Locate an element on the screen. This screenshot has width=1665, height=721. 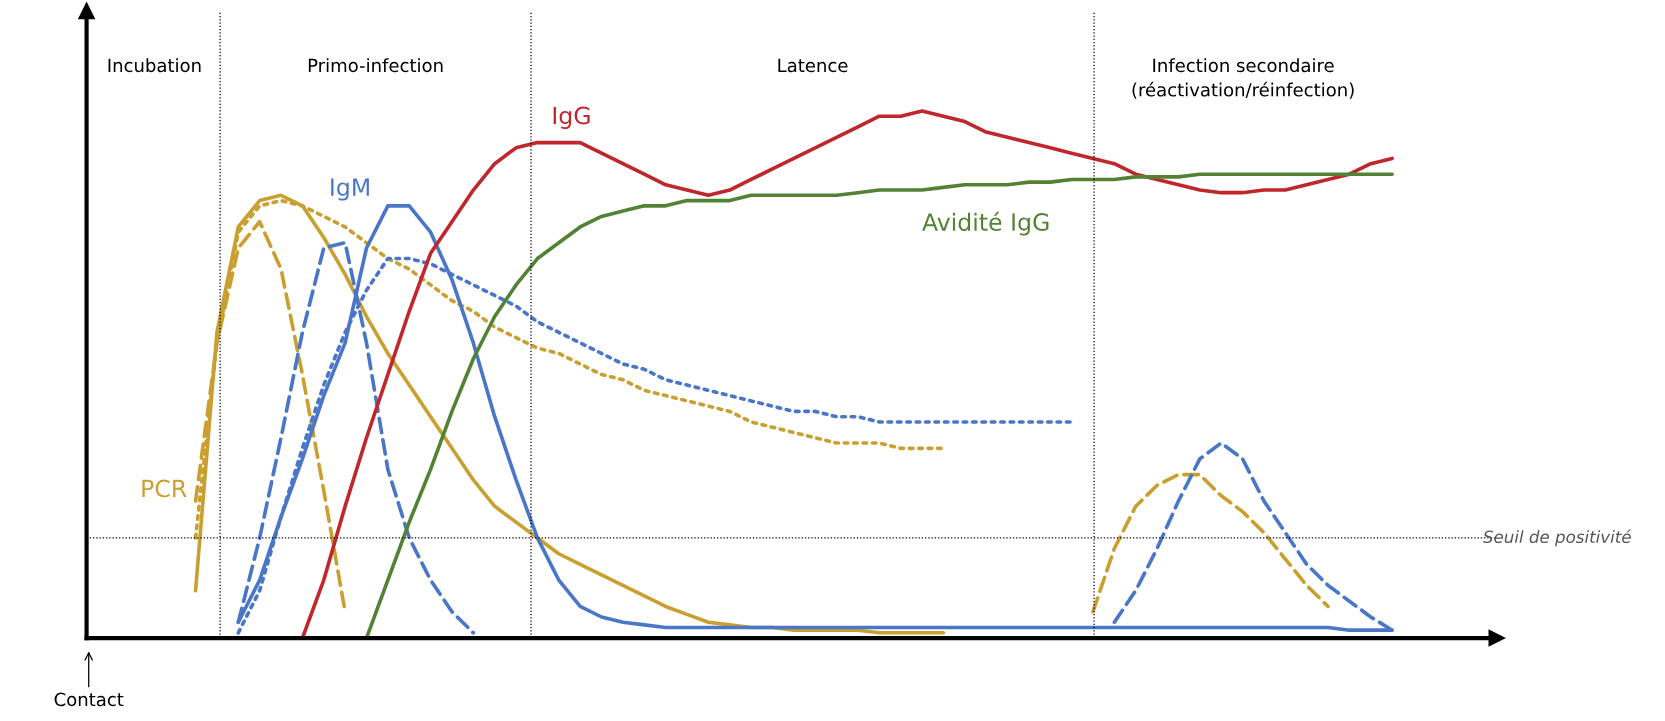
series-label: PCR is located at coordinates (164, 488).